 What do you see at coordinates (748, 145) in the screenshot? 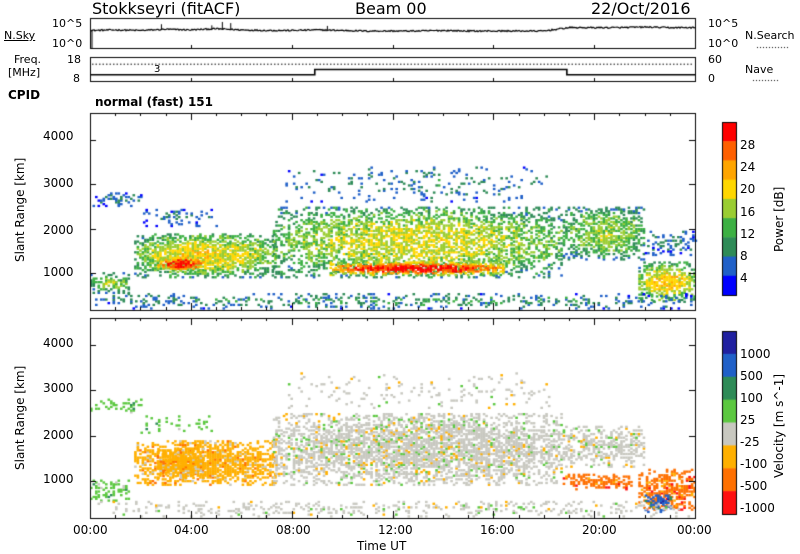
I see `power-cb-28: 28` at bounding box center [748, 145].